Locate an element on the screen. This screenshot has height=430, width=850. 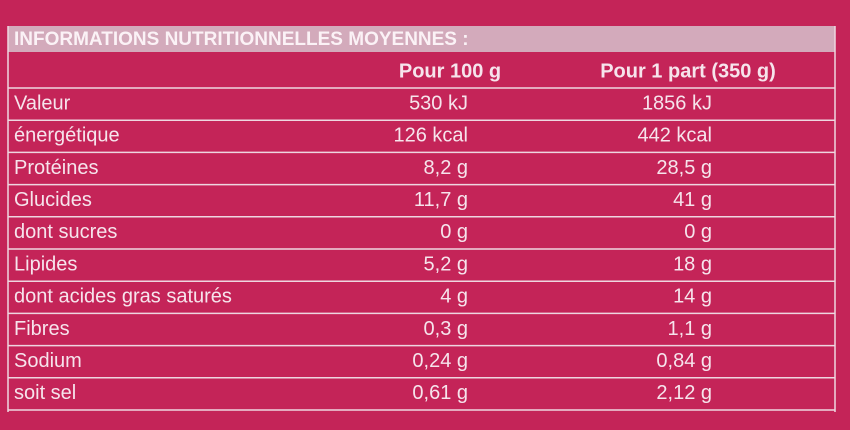
value-per-portion: 18 g is located at coordinates (692, 264).